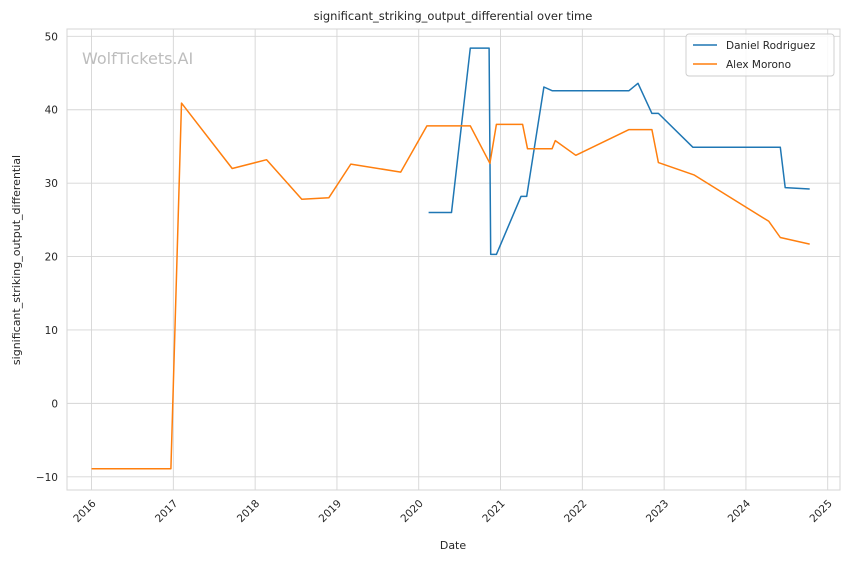  What do you see at coordinates (248, 511) in the screenshot?
I see `x-tick-label: 2018` at bounding box center [248, 511].